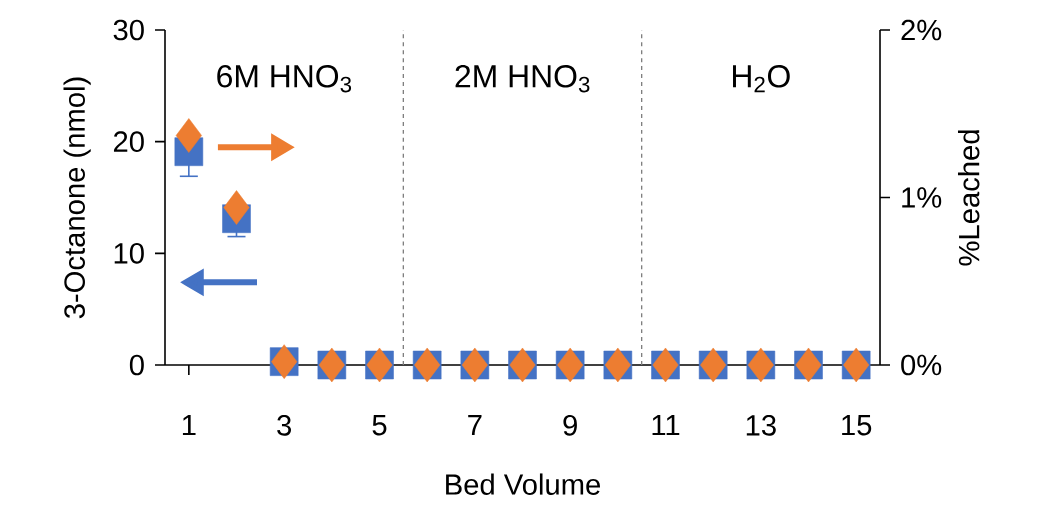  I want to click on x-tick-label: 1, so click(189, 425).